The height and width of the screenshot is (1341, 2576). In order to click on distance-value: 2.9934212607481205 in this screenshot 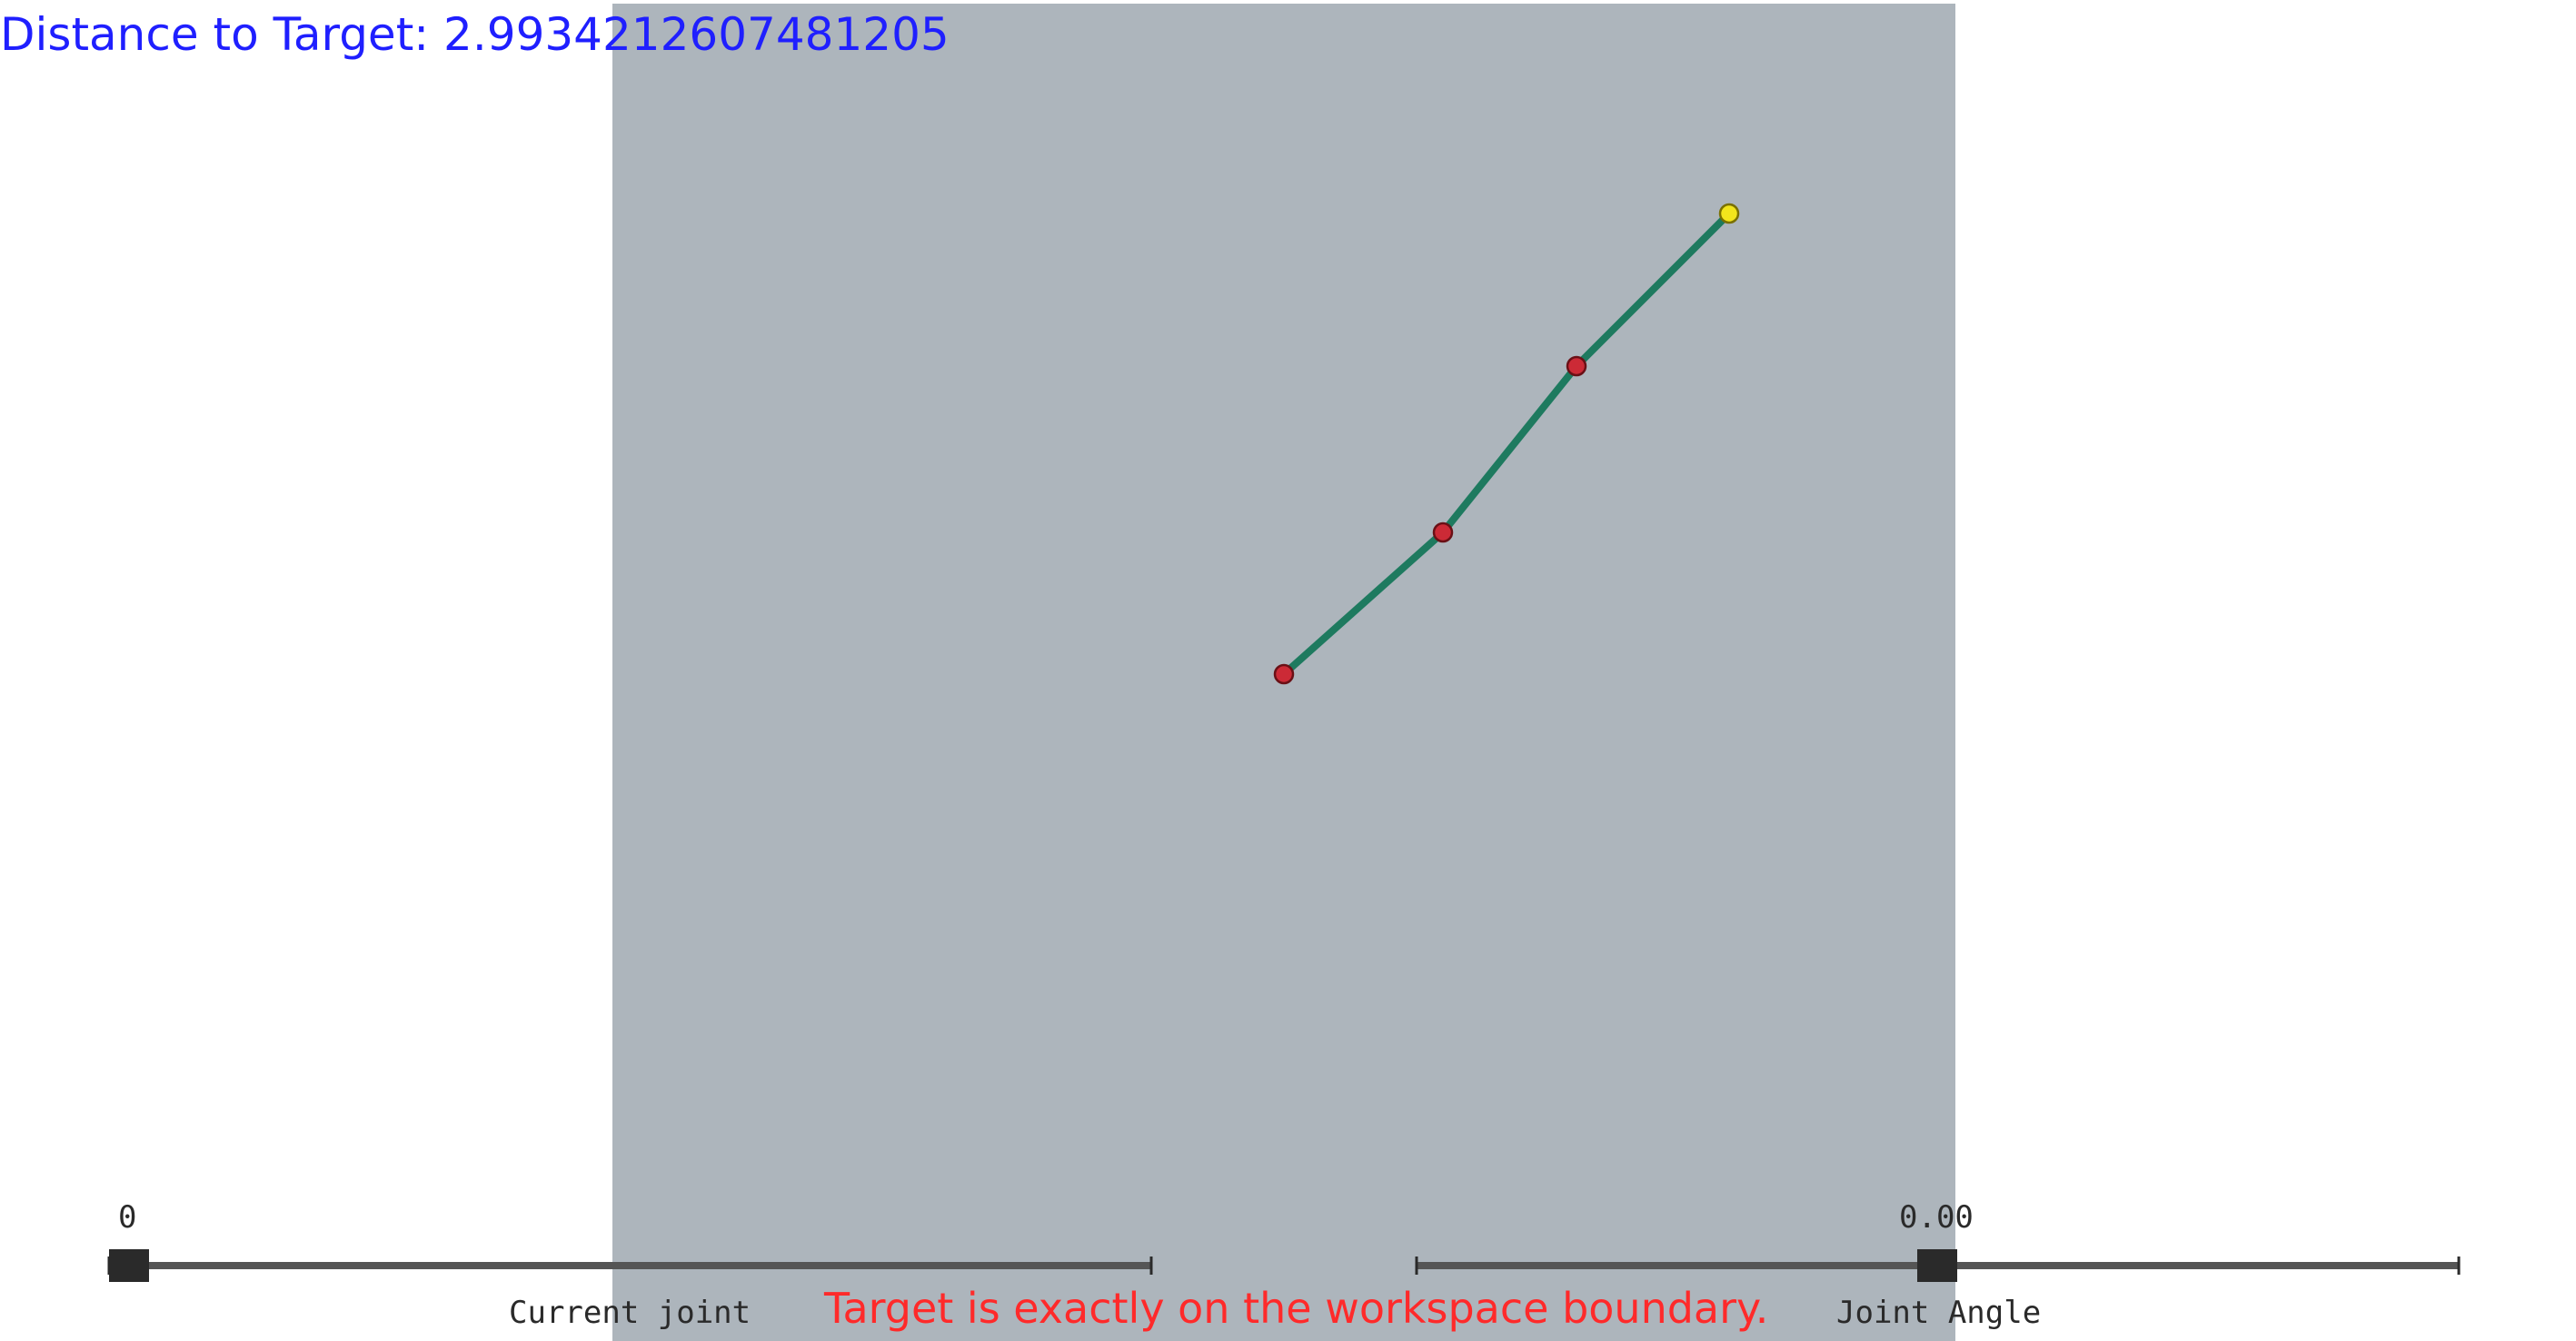, I will do `click(697, 34)`.